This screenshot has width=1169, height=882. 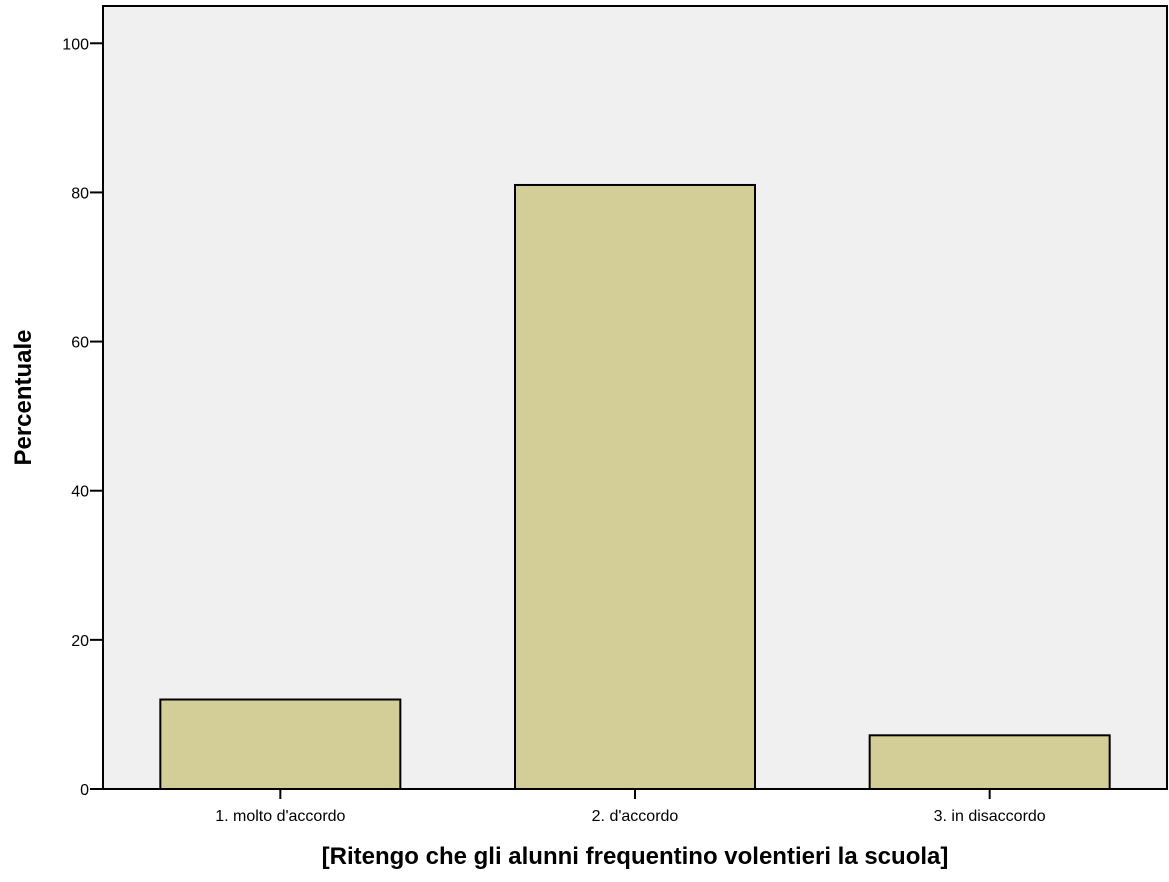 I want to click on y-tick-label: 20, so click(x=80, y=641).